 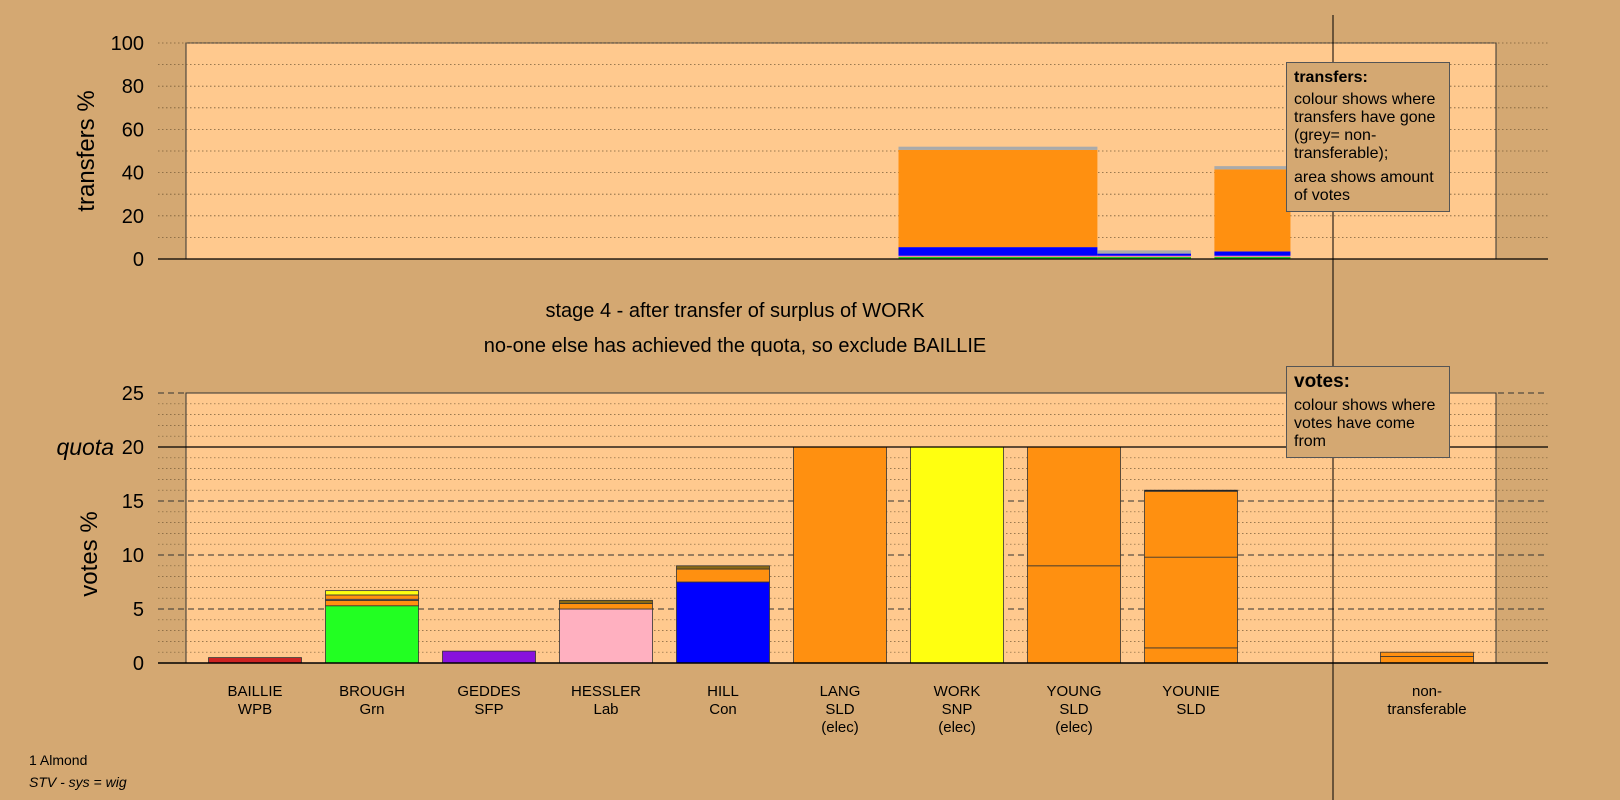 What do you see at coordinates (133, 502) in the screenshot?
I see `votes-tick-label: 15` at bounding box center [133, 502].